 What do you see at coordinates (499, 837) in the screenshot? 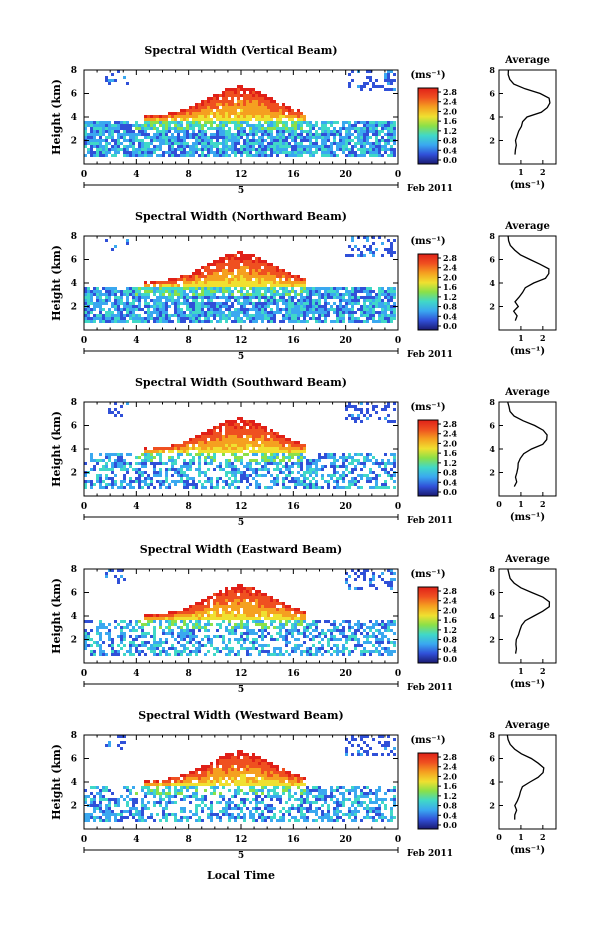
I see `avg-x-tick-label: 0` at bounding box center [499, 837].